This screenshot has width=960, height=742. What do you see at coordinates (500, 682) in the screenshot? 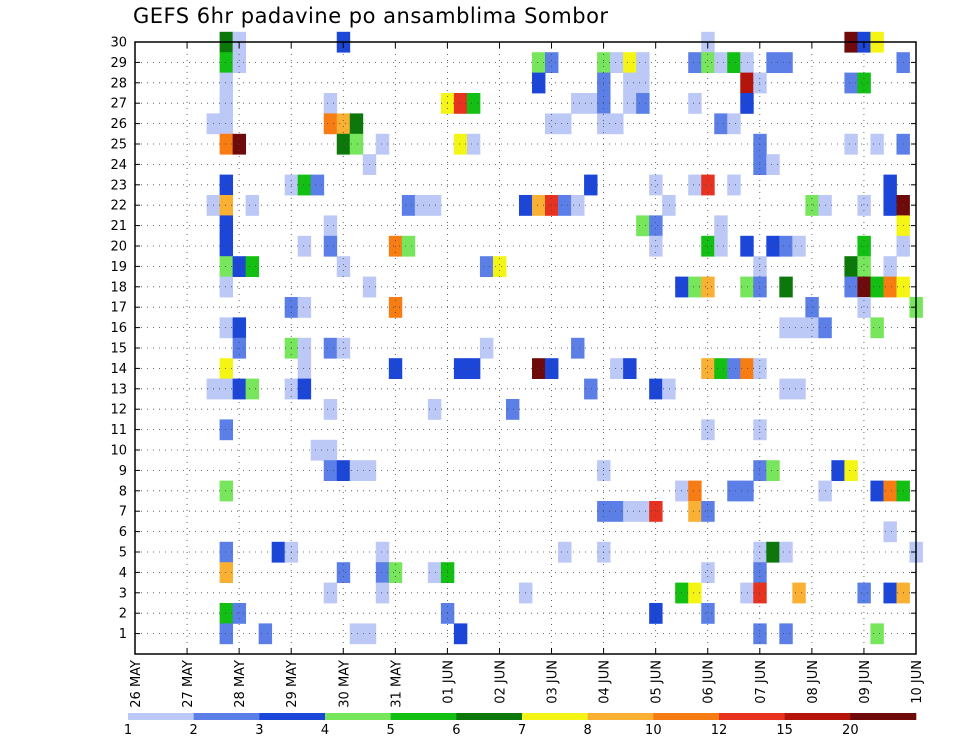
I see `x-tick-label: 02 JUN` at bounding box center [500, 682].